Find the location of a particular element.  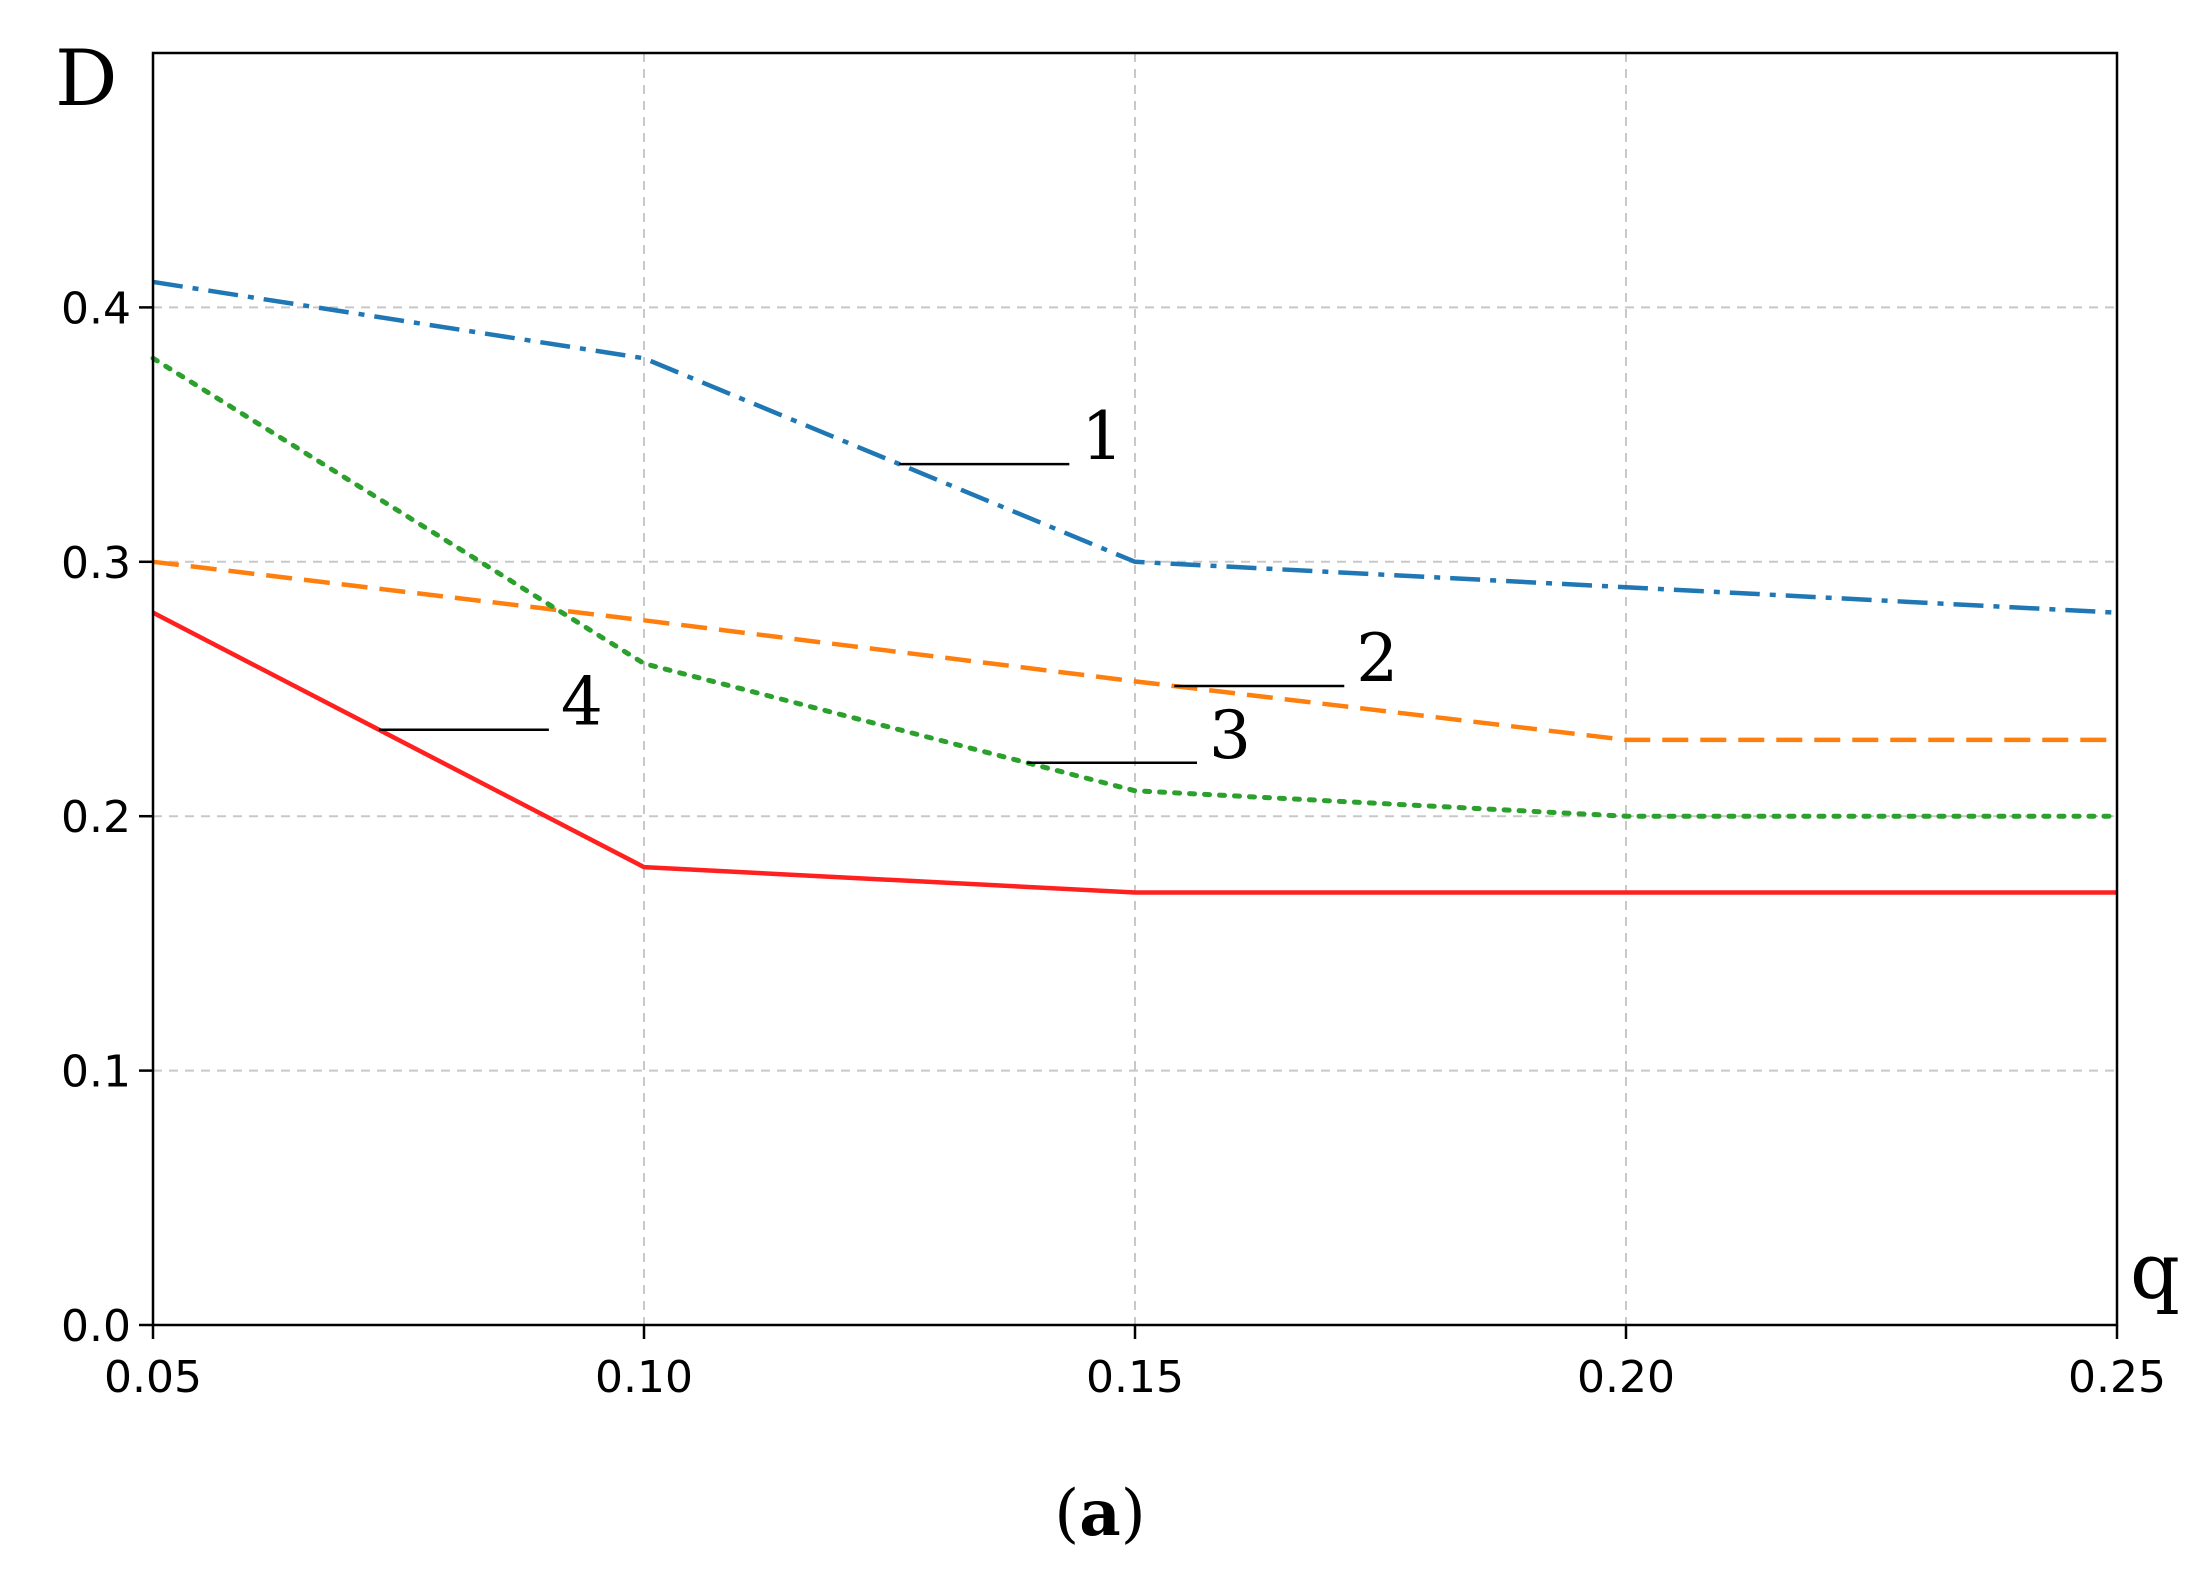

caption-open-paren: ( is located at coordinates (1066, 1514).